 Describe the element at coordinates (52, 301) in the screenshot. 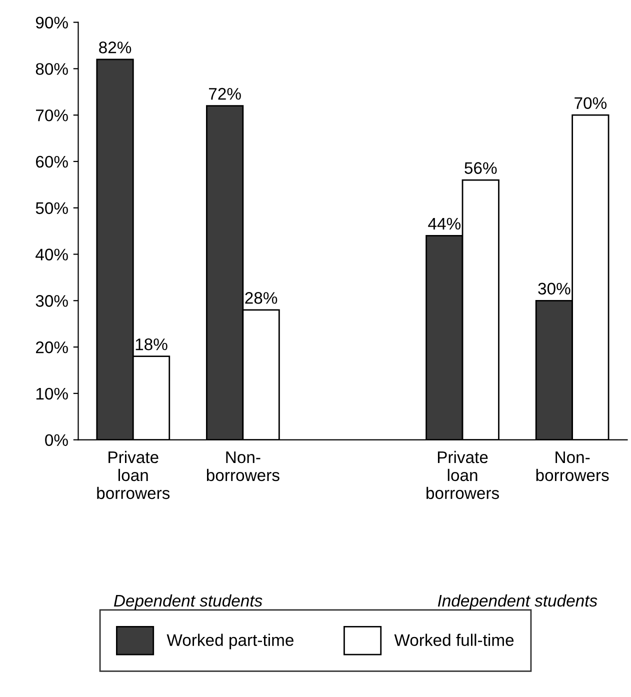

I see `y-tick-label: 30%` at that location.